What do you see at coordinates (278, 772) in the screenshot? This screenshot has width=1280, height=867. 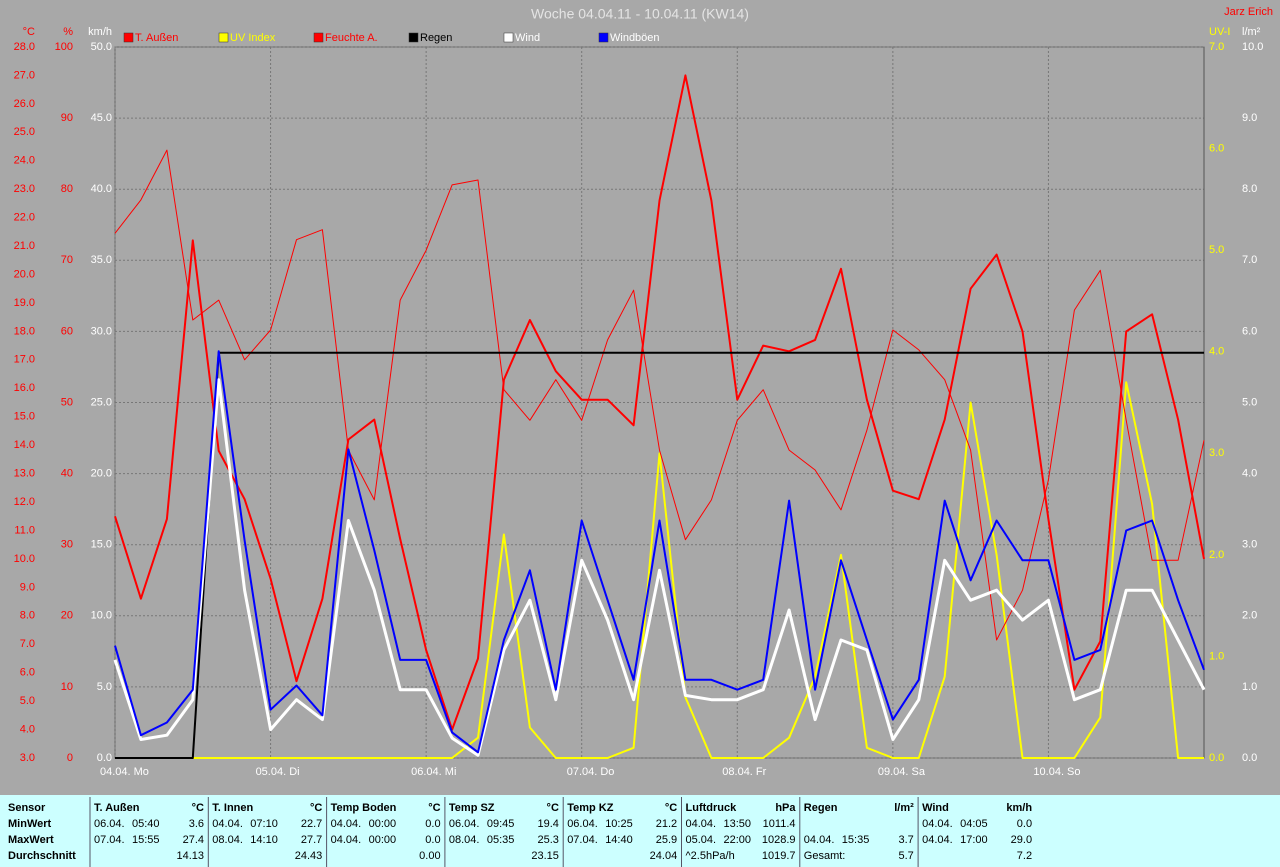 I see `x-tick-label: 05.04. Di` at bounding box center [278, 772].